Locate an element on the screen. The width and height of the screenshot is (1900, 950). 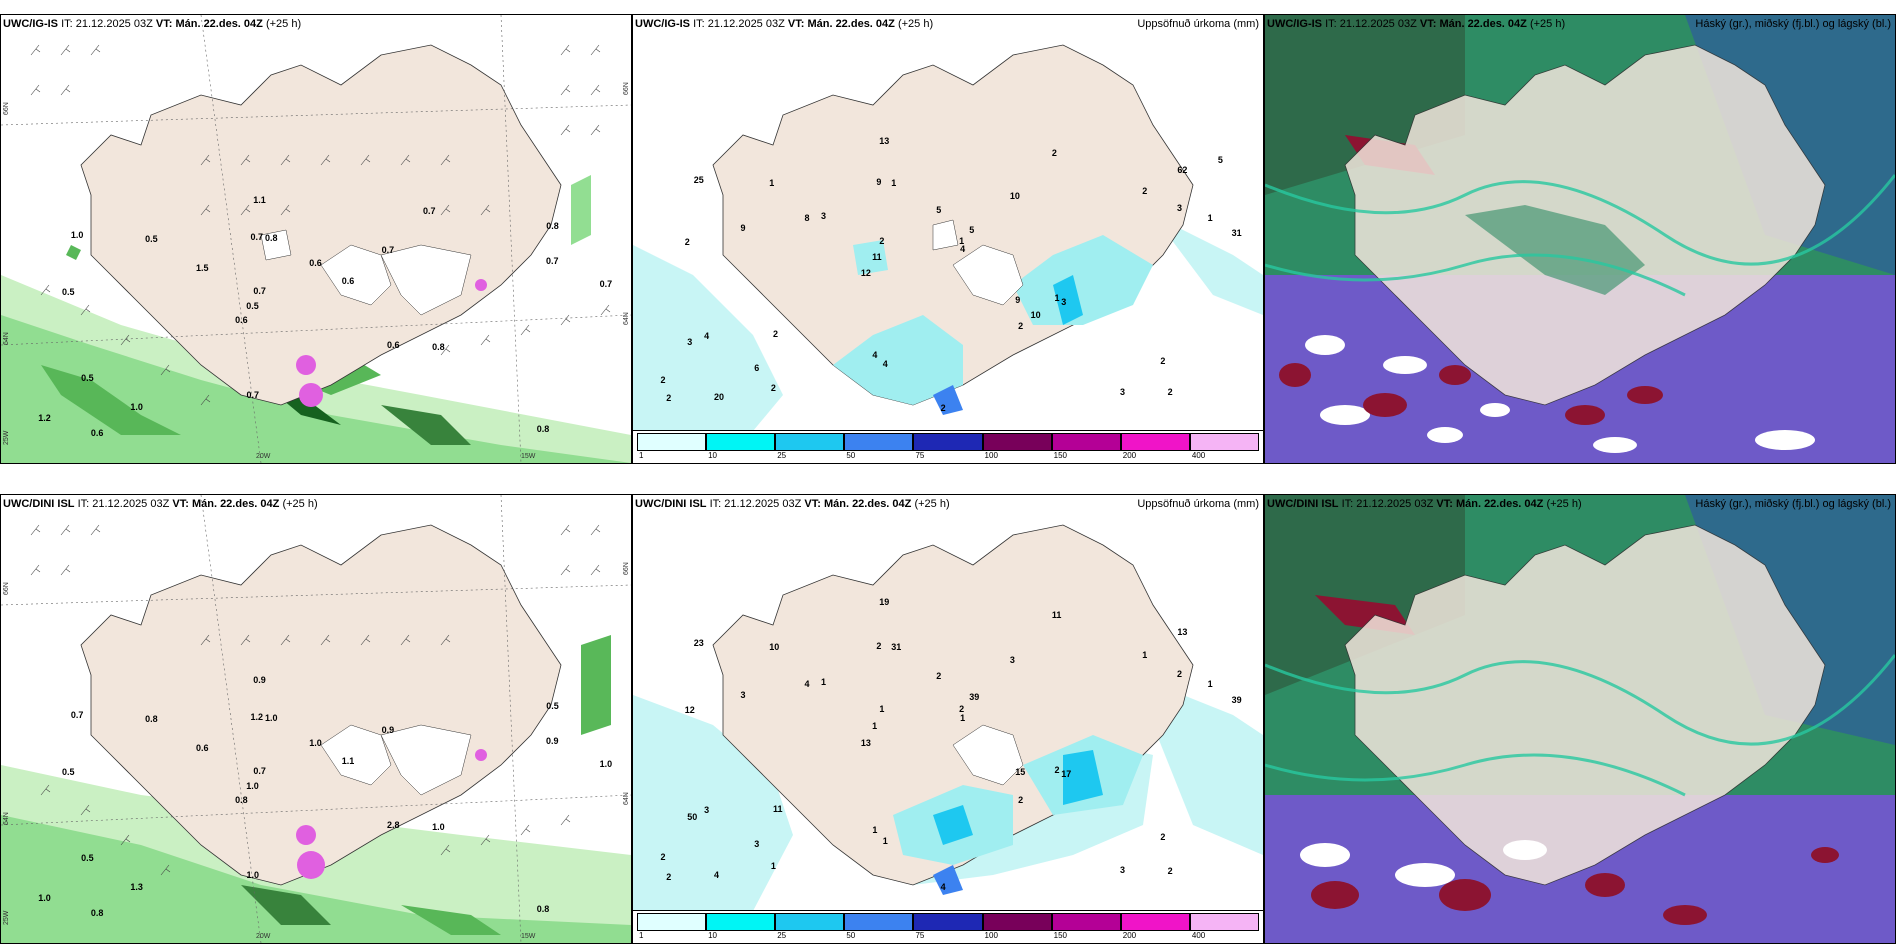
legend-tick: 10 is located at coordinates (713, 935).